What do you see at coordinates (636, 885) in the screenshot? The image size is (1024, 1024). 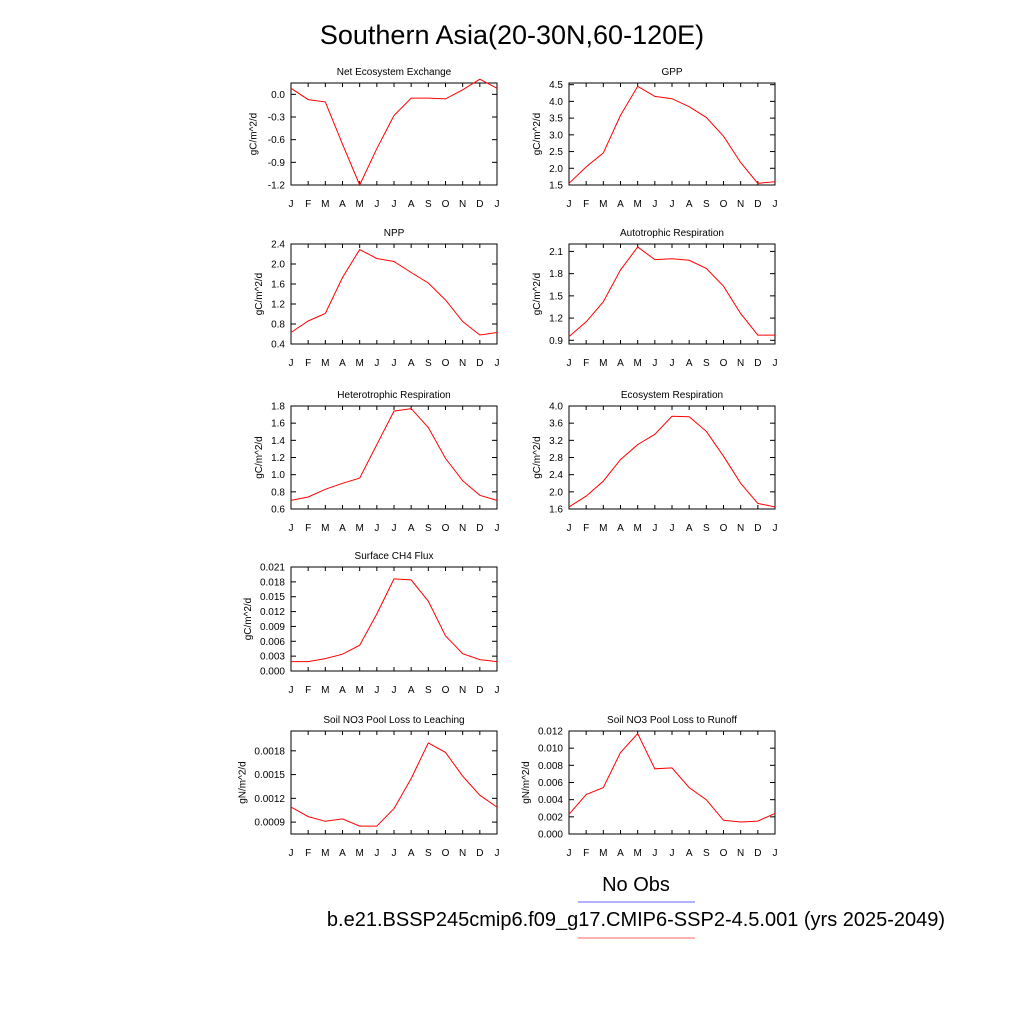 I see `legend-label-no-obs: No Obs` at bounding box center [636, 885].